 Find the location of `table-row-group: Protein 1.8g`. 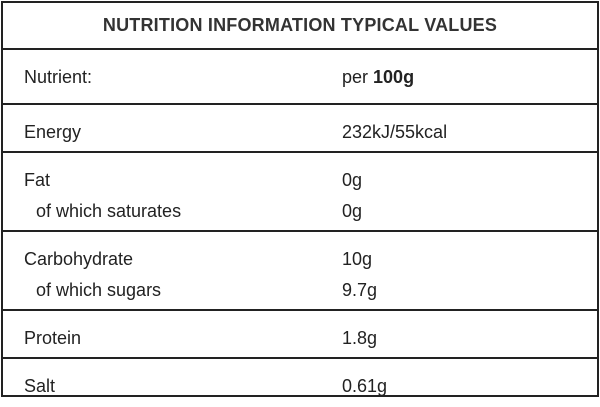

table-row-group: Protein 1.8g is located at coordinates (300, 335).